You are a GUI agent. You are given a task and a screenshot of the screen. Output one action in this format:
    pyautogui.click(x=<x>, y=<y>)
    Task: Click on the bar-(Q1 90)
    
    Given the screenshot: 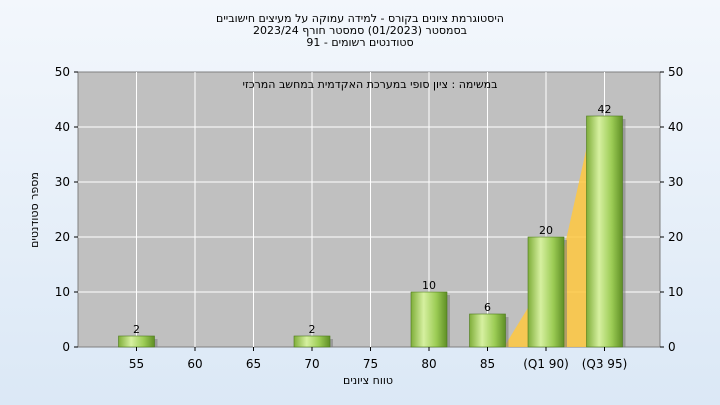 What is the action you would take?
    pyautogui.click(x=546, y=292)
    